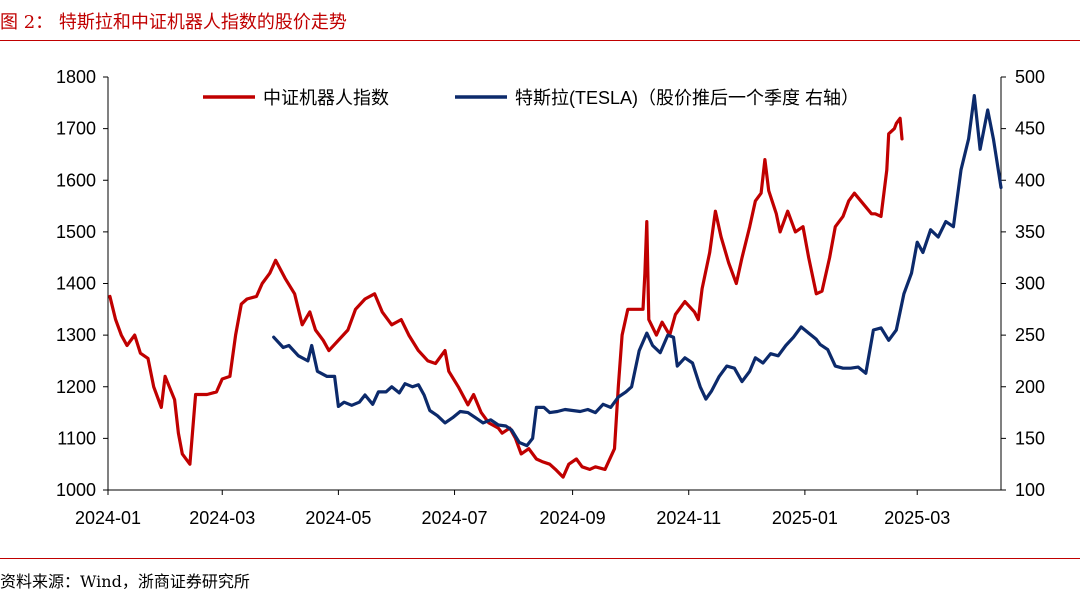 The image size is (1080, 598). Describe the element at coordinates (1030, 387) in the screenshot. I see `right-y-tick-label: 200` at that location.